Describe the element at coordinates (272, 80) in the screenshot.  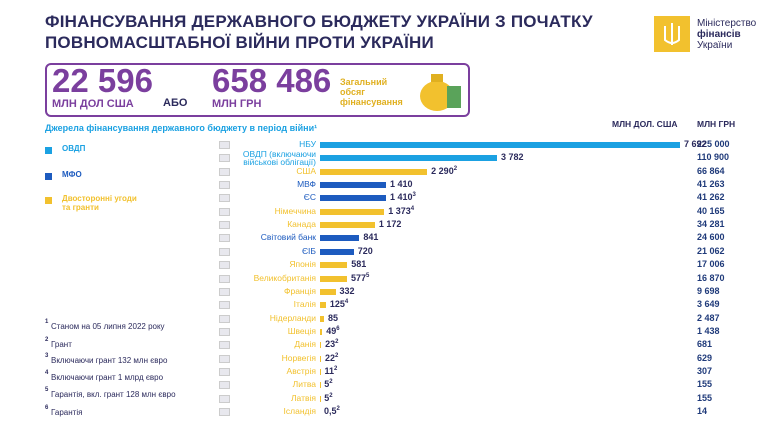
I see `total-uah: 658 486` at that location.